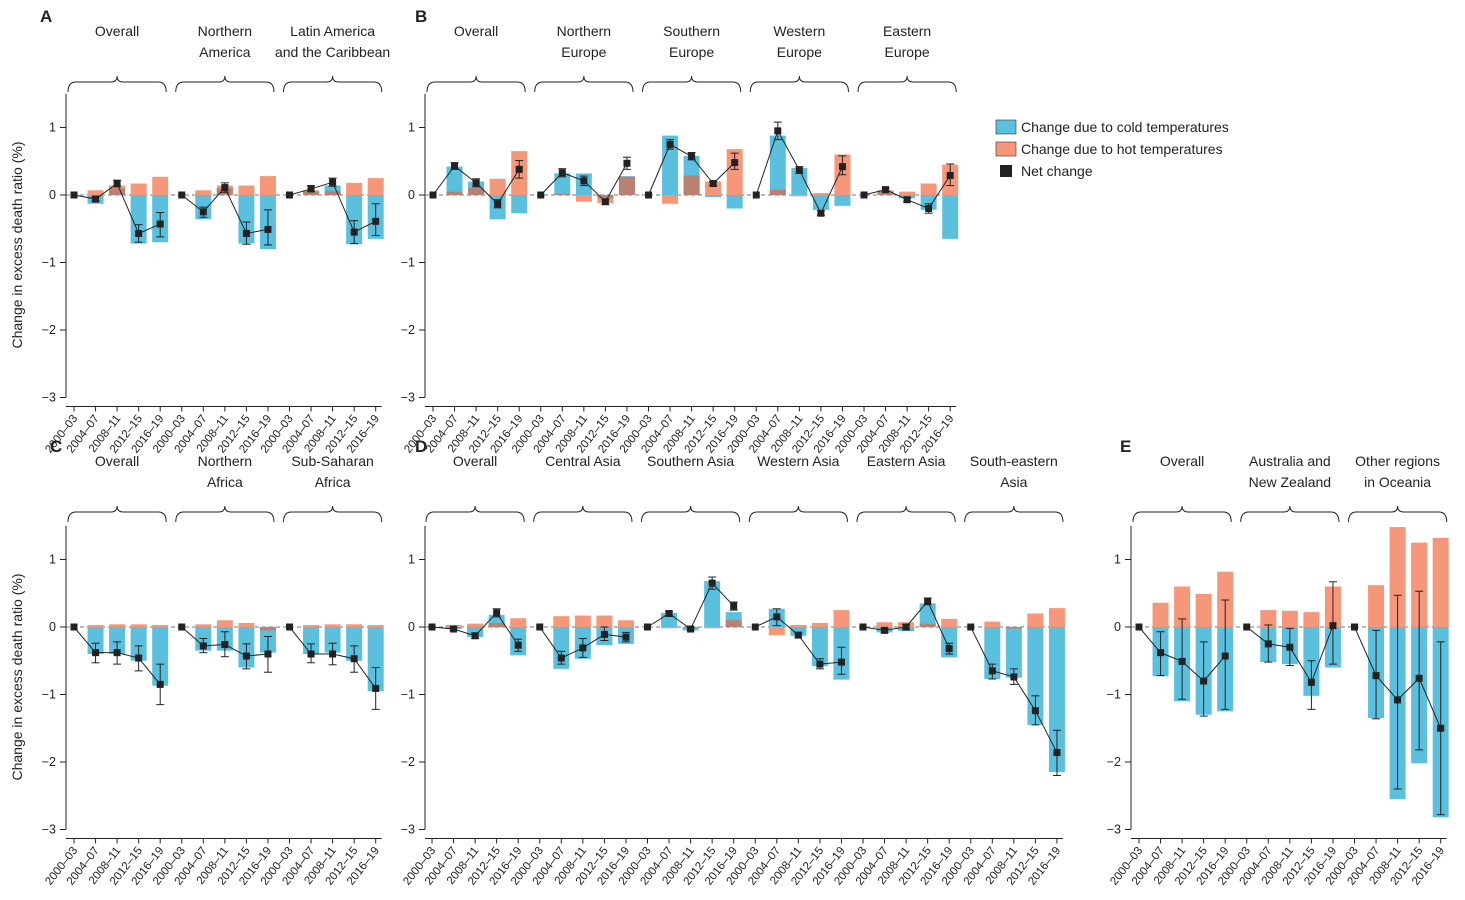 The image size is (1465, 900). Describe the element at coordinates (332, 31) in the screenshot. I see `group-label: Latin America` at that location.